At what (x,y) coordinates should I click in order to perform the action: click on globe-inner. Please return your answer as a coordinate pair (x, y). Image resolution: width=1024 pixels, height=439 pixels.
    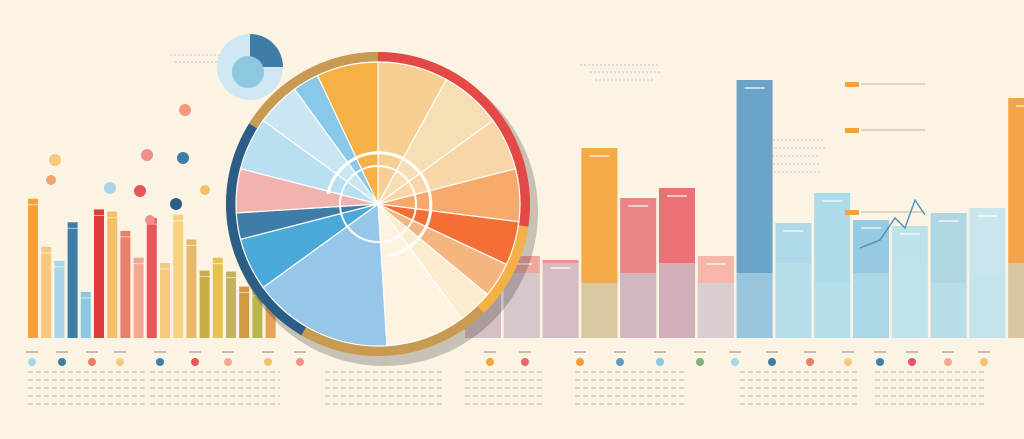
    Looking at the image, I should click on (248, 72).